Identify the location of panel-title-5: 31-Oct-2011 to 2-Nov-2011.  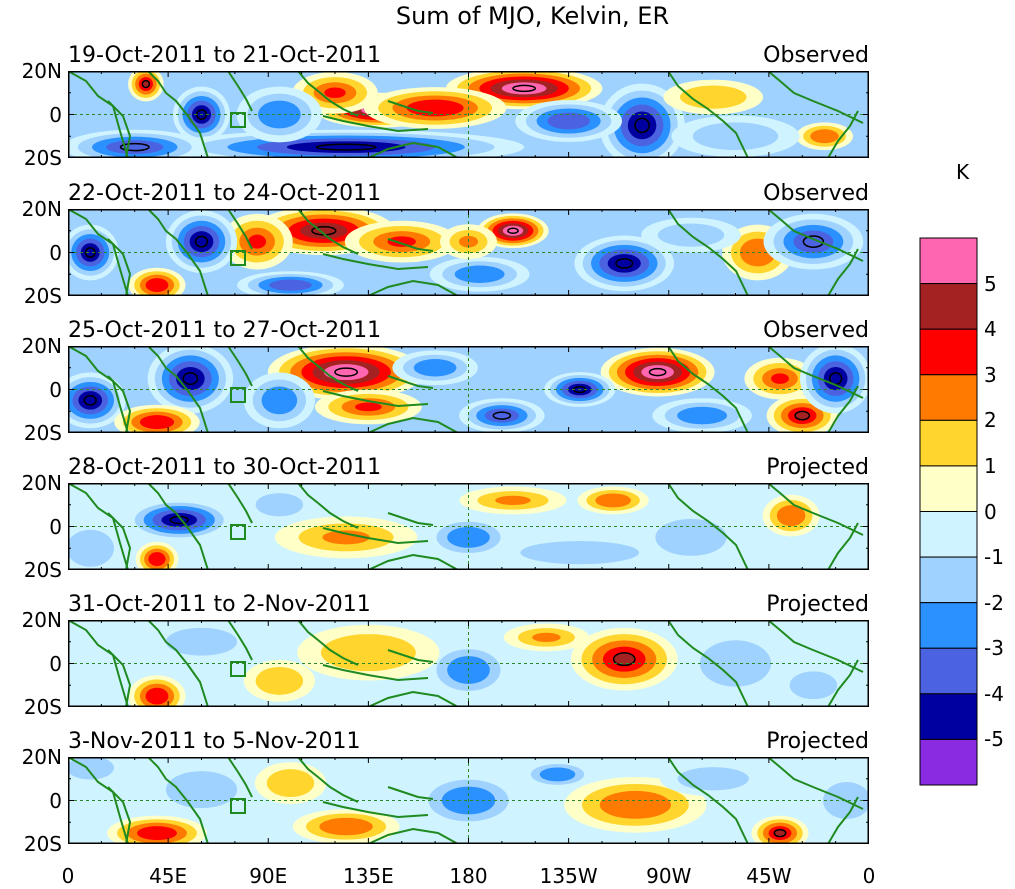
(219, 604).